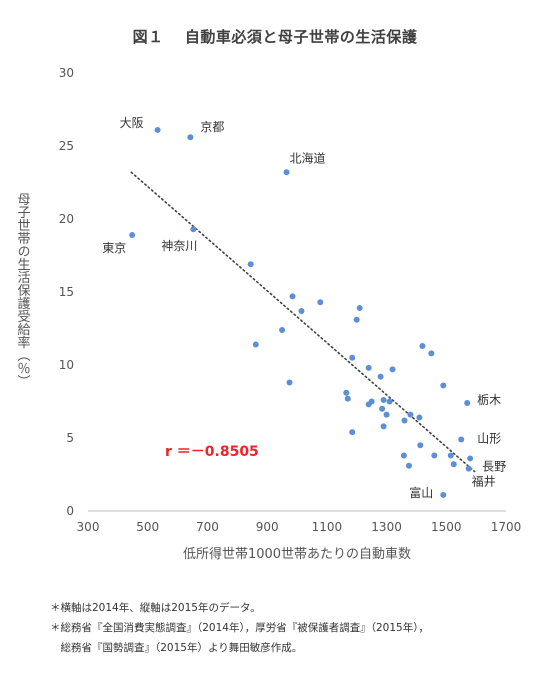 Image resolution: width=550 pixels, height=688 pixels. I want to click on point-label: 山形, so click(489, 438).